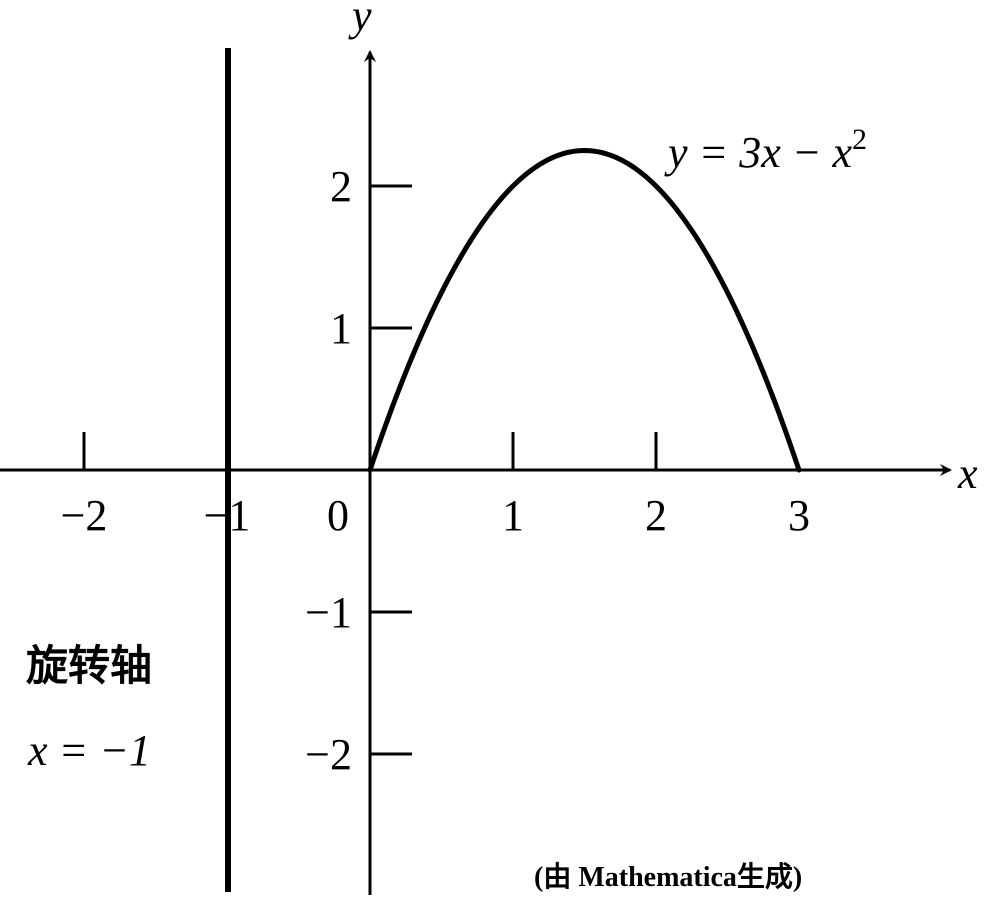  What do you see at coordinates (328, 612) in the screenshot?
I see `y-tick-label: −1` at bounding box center [328, 612].